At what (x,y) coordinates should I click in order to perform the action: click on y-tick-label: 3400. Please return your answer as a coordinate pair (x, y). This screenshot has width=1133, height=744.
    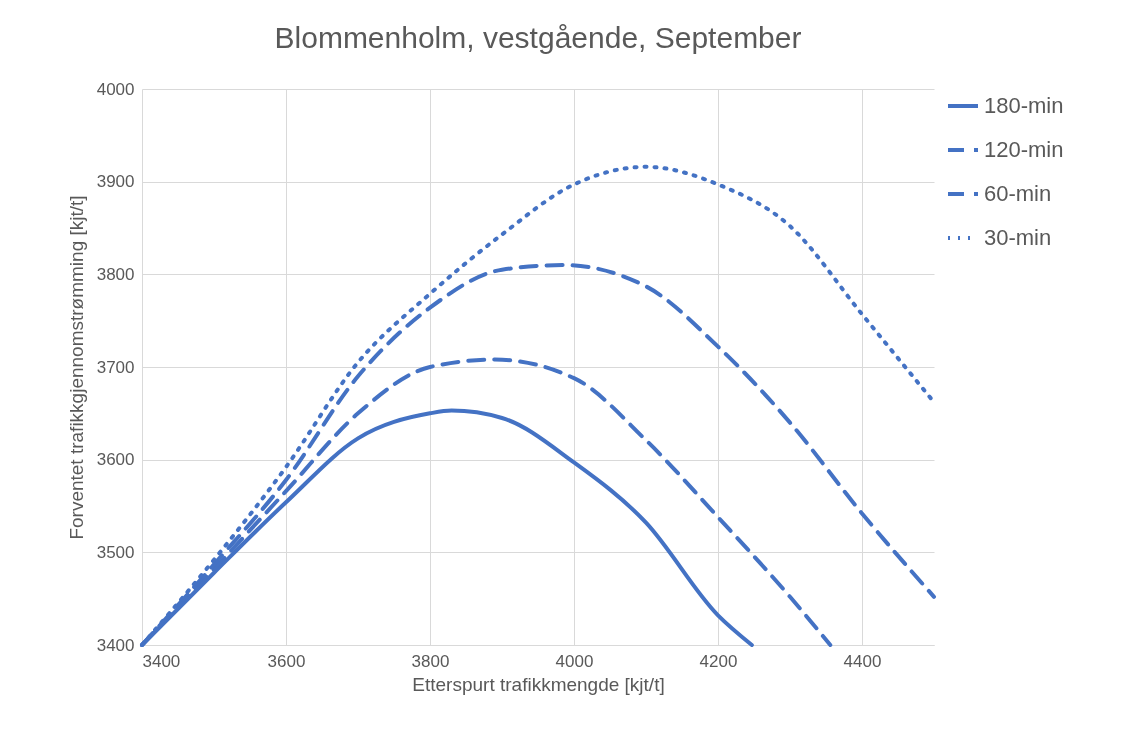
    Looking at the image, I should click on (115, 645).